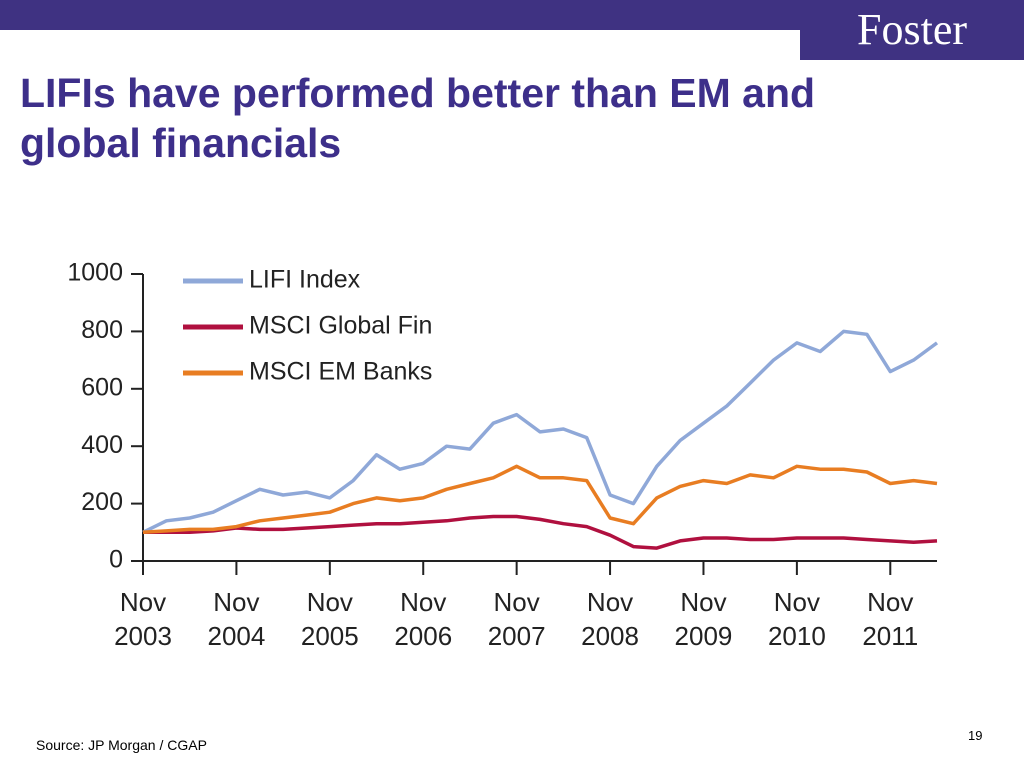 The height and width of the screenshot is (768, 1024). What do you see at coordinates (610, 619) in the screenshot?
I see `x-tick-label: Nov 2008` at bounding box center [610, 619].